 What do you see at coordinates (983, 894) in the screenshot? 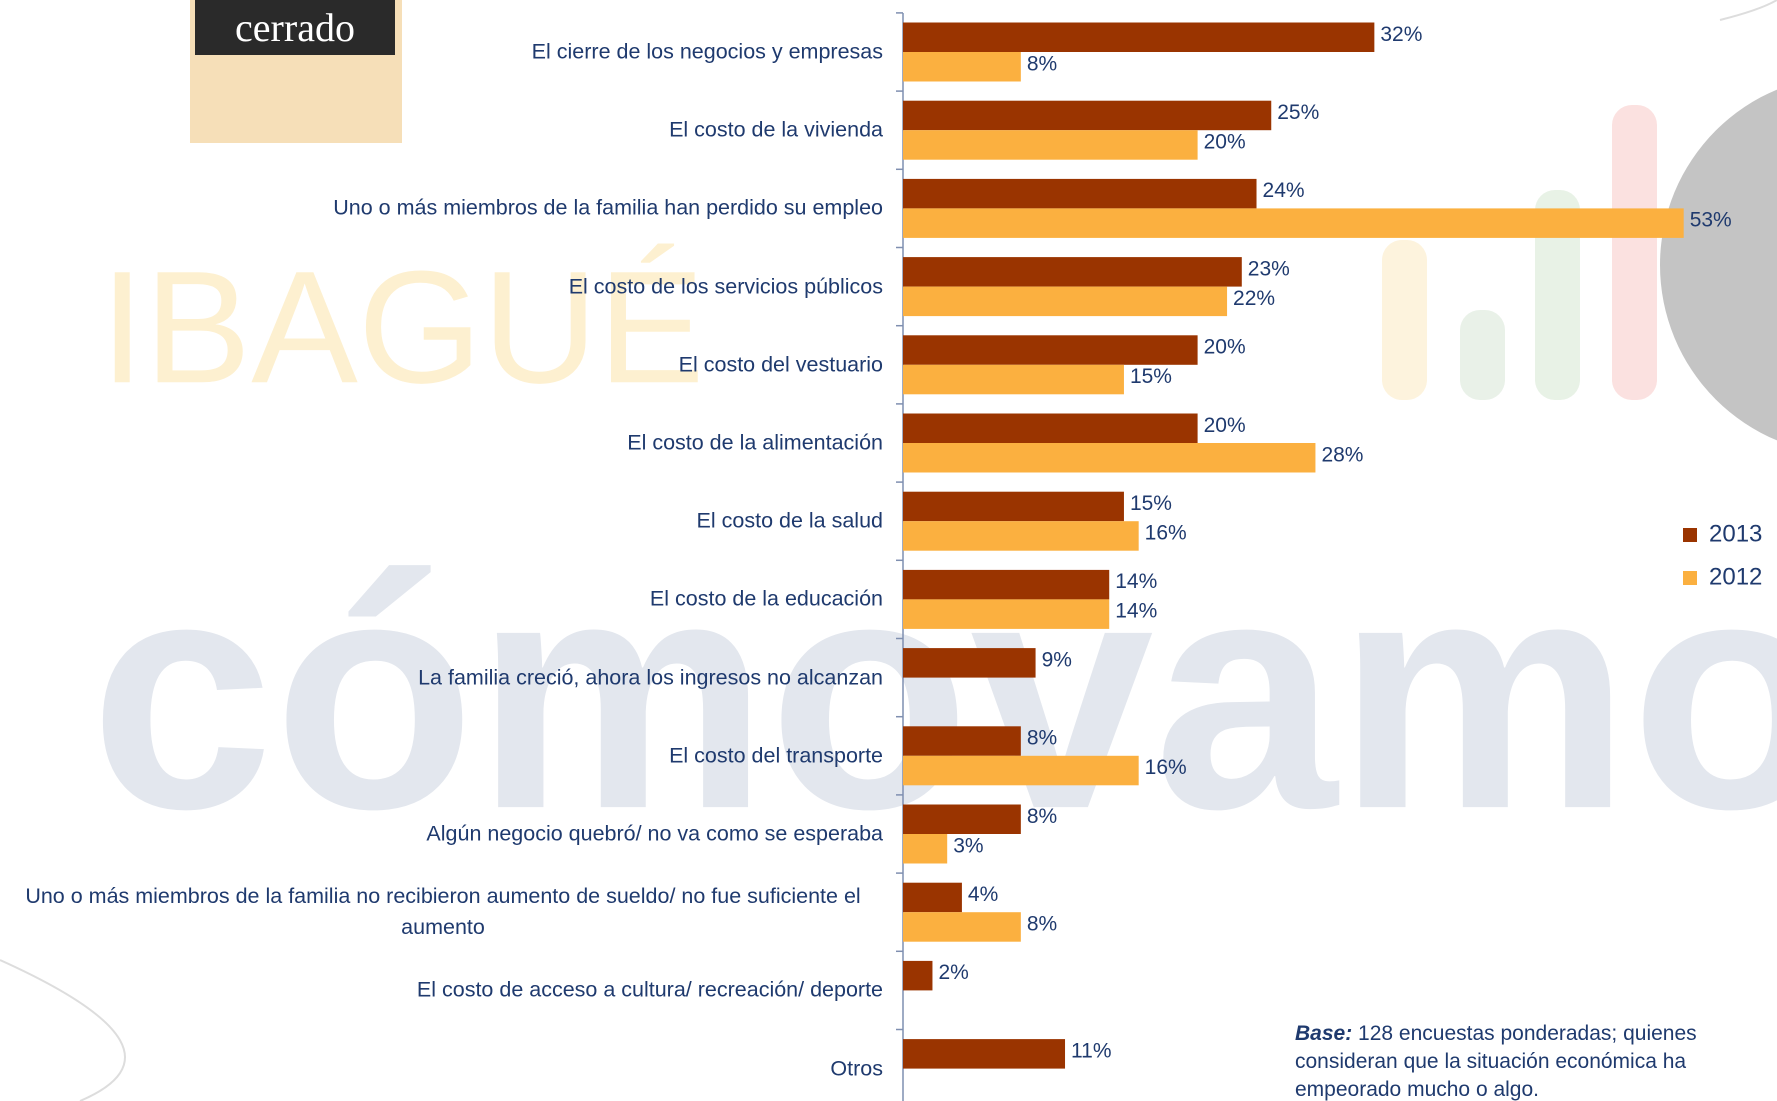
I see `value-label: 4%` at bounding box center [983, 894].